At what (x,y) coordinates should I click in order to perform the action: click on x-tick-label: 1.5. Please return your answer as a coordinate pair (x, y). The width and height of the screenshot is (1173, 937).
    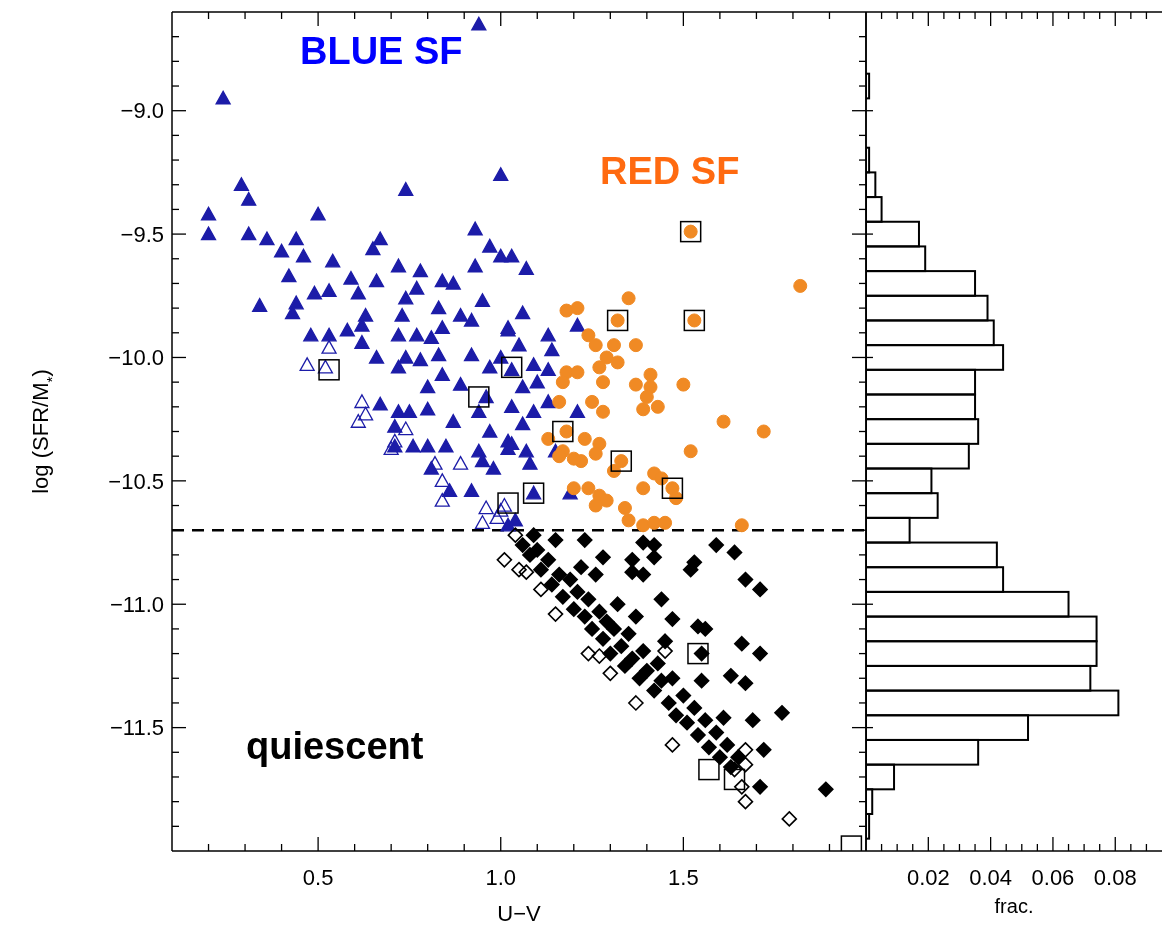
    Looking at the image, I should click on (683, 877).